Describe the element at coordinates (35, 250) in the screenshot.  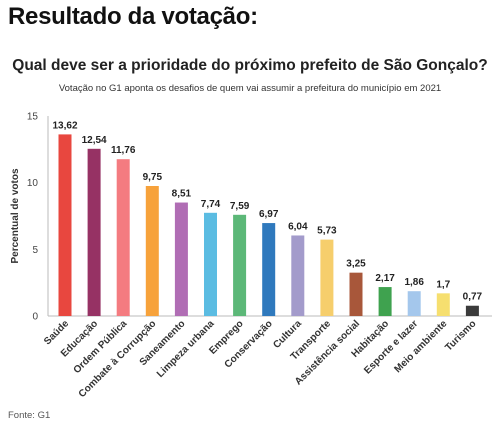
I see `y-tick-label: 5` at that location.